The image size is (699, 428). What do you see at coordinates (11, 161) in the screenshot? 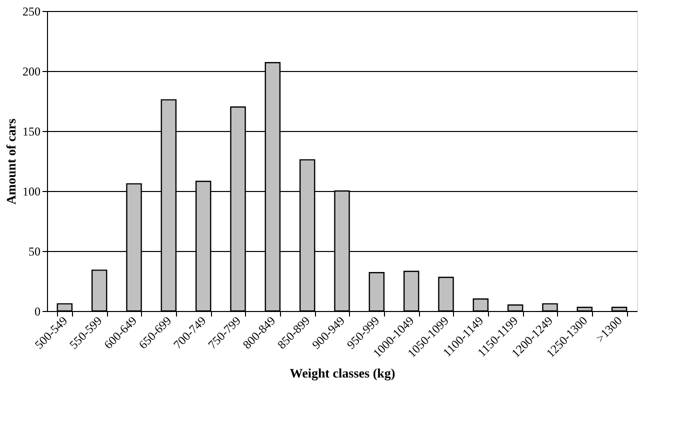
I see `y-axis-title: Amount of cars` at bounding box center [11, 161].